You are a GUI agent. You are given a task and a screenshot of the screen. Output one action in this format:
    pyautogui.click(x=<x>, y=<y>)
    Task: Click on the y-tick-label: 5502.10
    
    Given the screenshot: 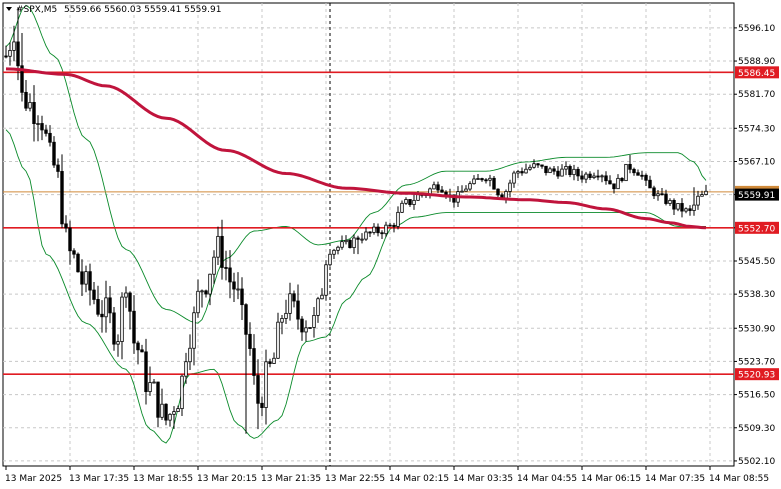 What is the action you would take?
    pyautogui.click(x=756, y=462)
    